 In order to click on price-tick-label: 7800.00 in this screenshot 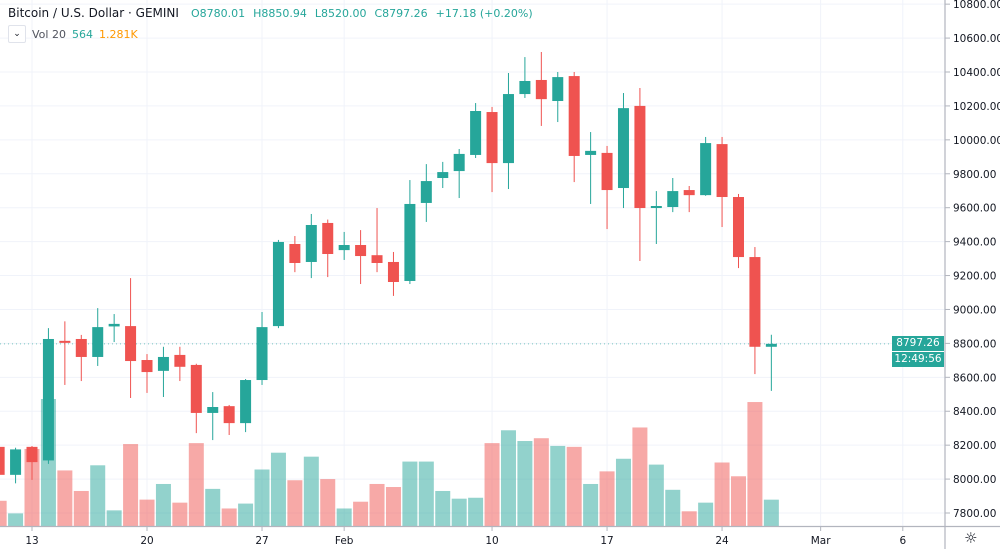, I will do `click(974, 514)`.